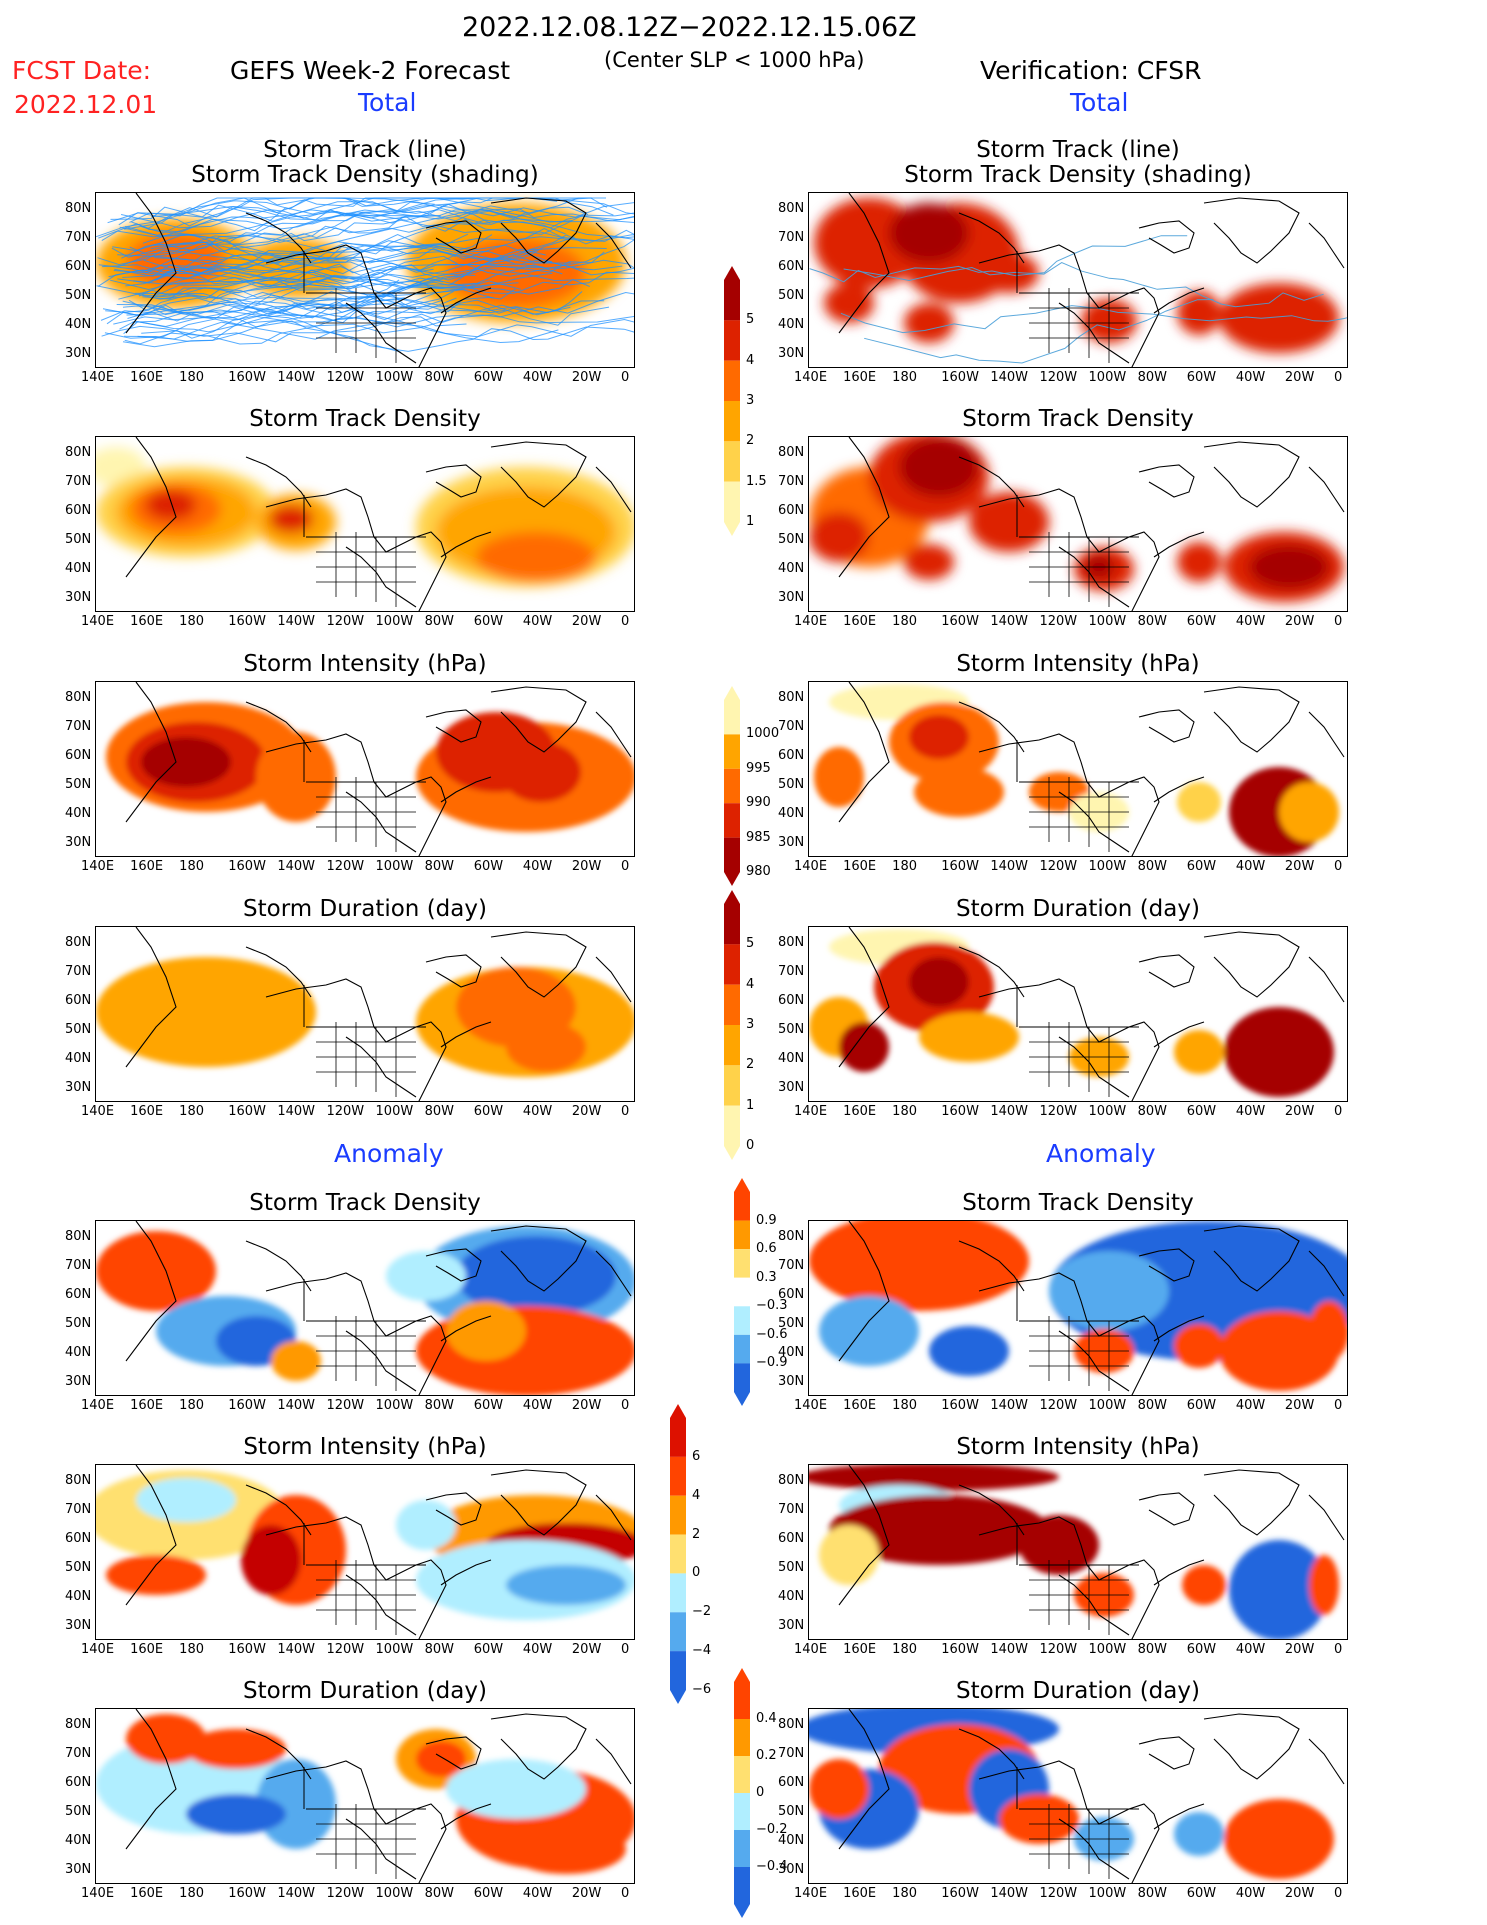 The height and width of the screenshot is (1925, 1487). Describe the element at coordinates (766, 1277) in the screenshot. I see `colorbar-label: 0.3` at that location.